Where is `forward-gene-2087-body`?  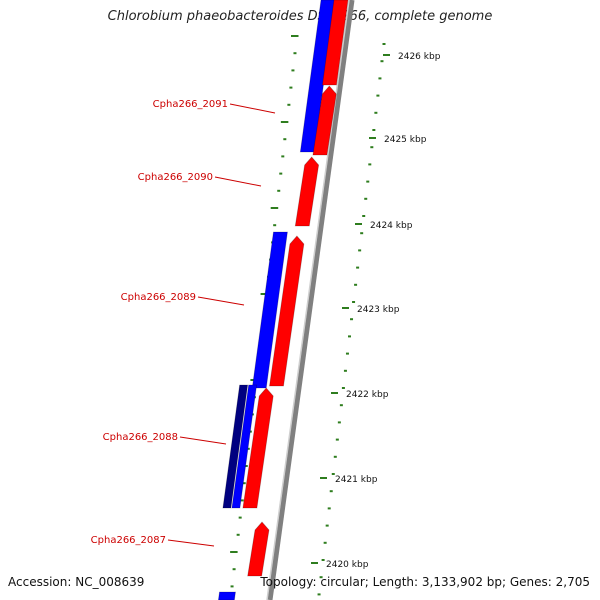 forward-gene-2087-body is located at coordinates (258, 549).